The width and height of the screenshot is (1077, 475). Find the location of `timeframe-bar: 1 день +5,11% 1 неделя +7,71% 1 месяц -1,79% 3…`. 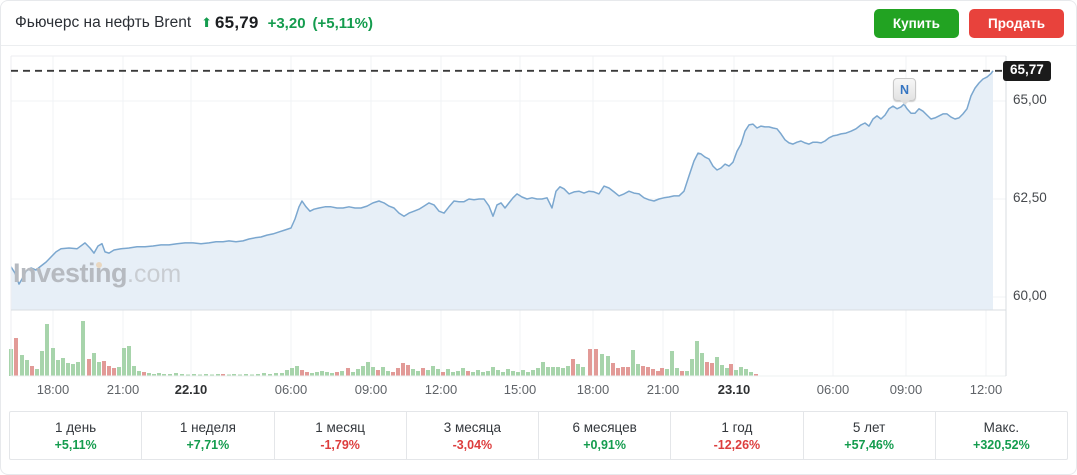

timeframe-bar: 1 день +5,11% 1 неделя +7,71% 1 месяц -1,79% 3… is located at coordinates (538, 435).